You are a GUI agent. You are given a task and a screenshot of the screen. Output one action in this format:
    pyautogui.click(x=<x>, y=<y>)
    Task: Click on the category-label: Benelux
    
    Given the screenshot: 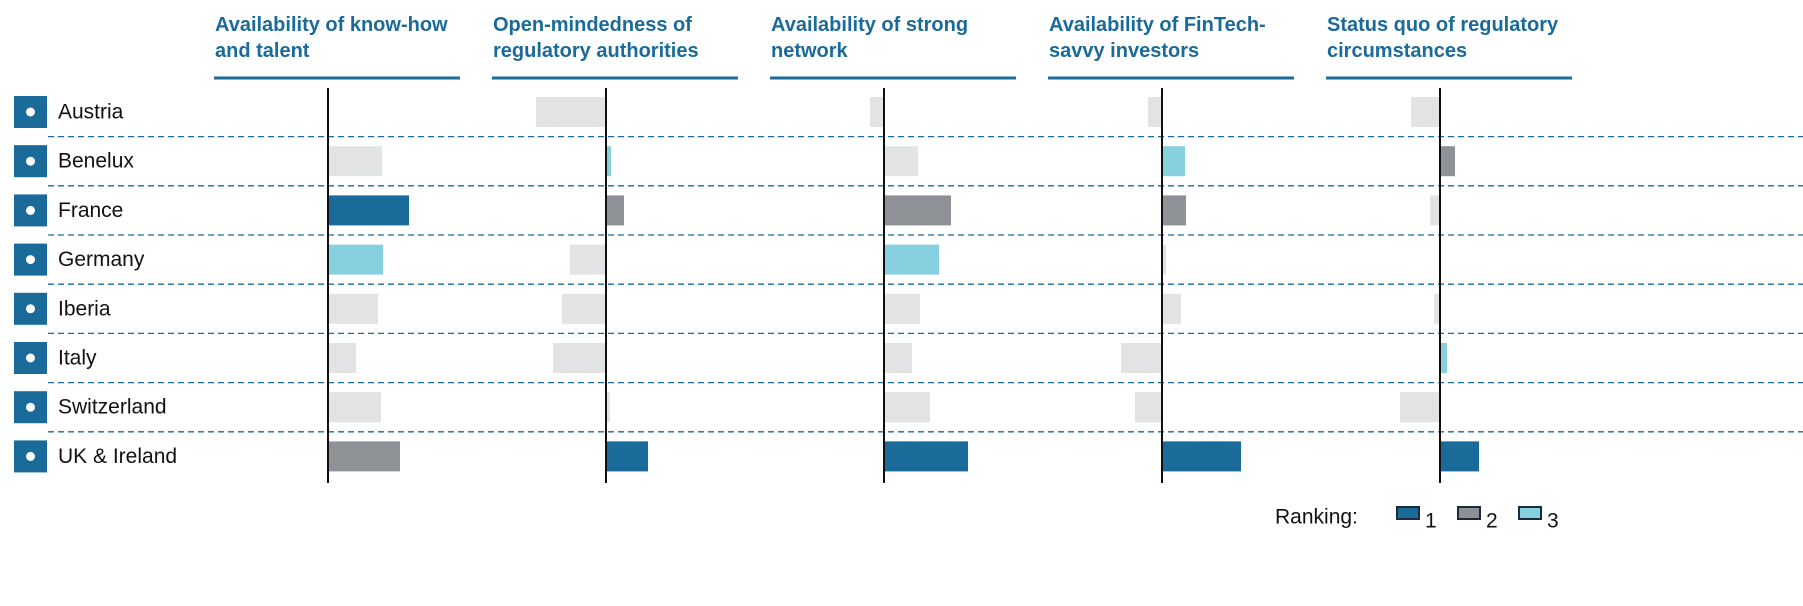 What is the action you would take?
    pyautogui.click(x=96, y=161)
    